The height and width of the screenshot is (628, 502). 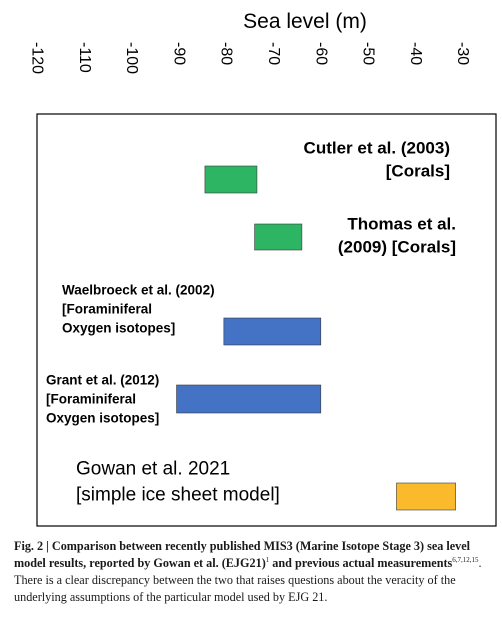 I want to click on x-tick-label: -100, so click(x=131, y=58).